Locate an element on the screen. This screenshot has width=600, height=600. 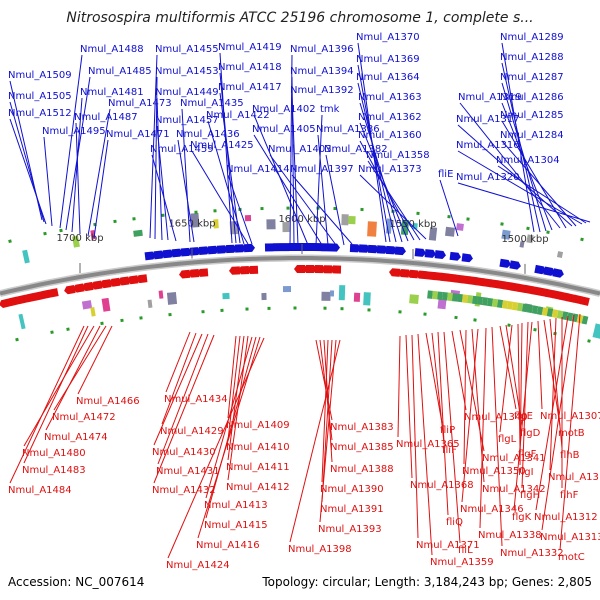
top-gene-label: Nmul_A1363 is located at coordinates (390, 97).